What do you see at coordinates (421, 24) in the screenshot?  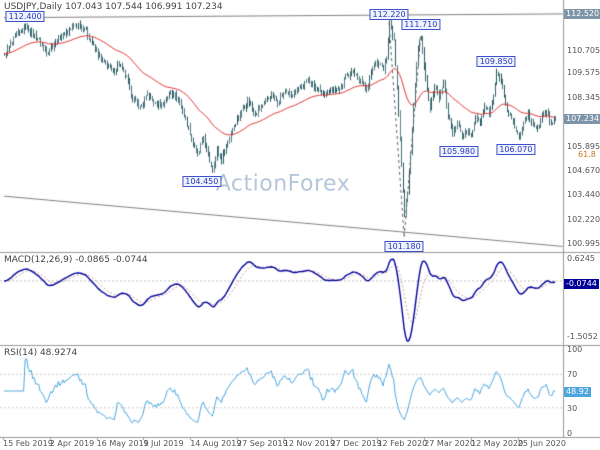 I see `price-annotation-label: 111.710` at bounding box center [421, 24].